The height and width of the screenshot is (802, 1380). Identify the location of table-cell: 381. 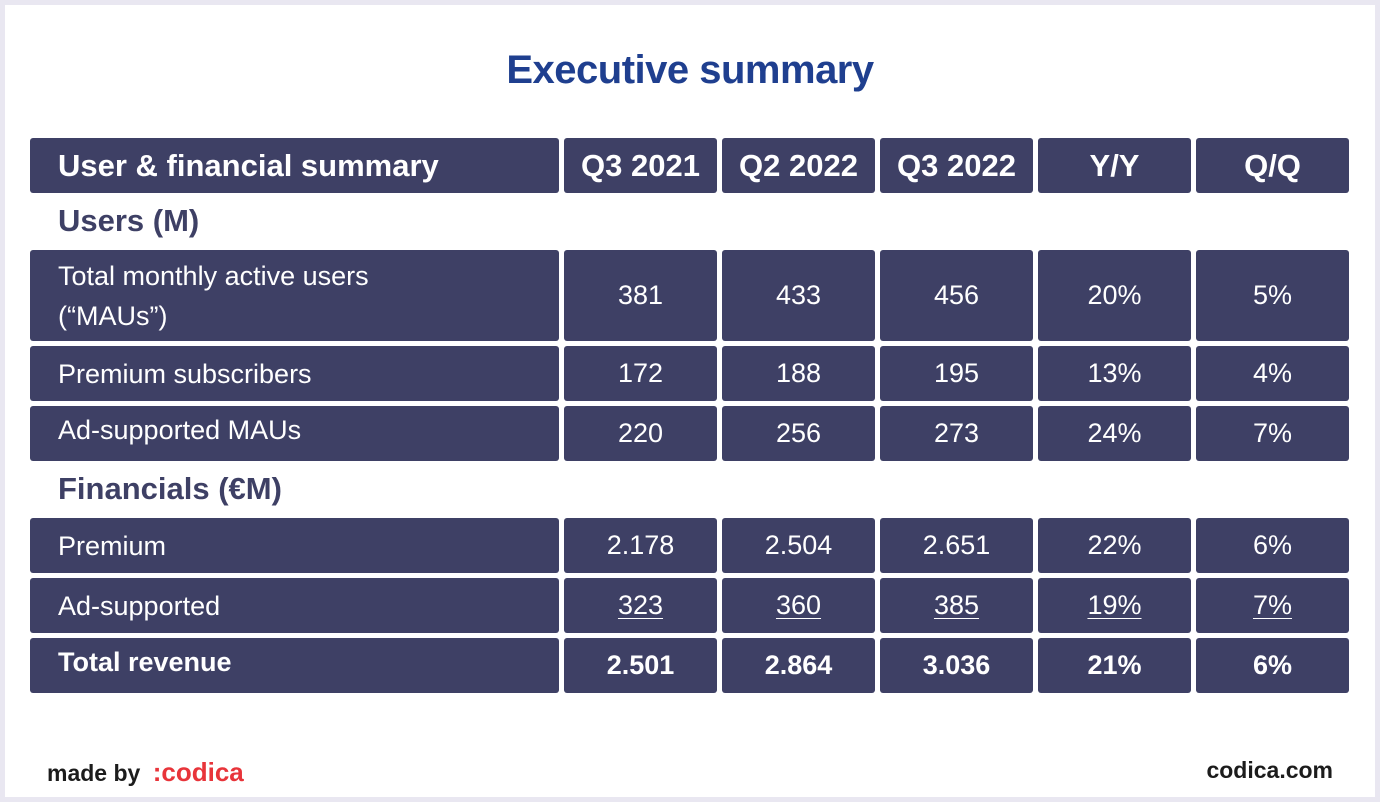
(640, 295).